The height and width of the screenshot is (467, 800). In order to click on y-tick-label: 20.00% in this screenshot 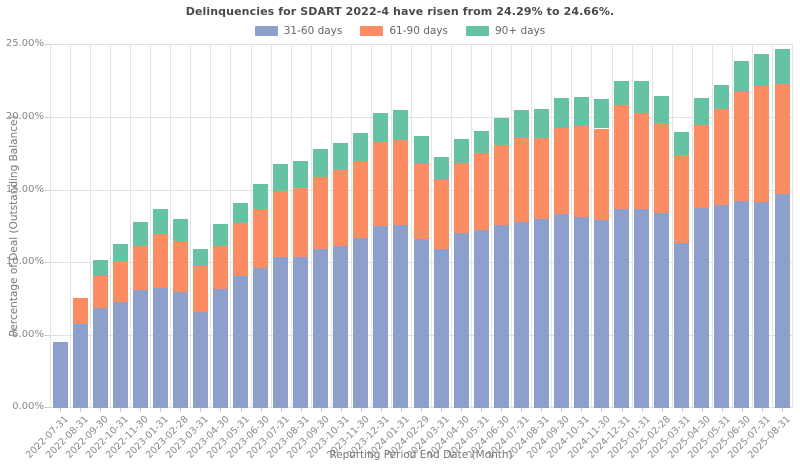, I will do `click(24, 116)`.